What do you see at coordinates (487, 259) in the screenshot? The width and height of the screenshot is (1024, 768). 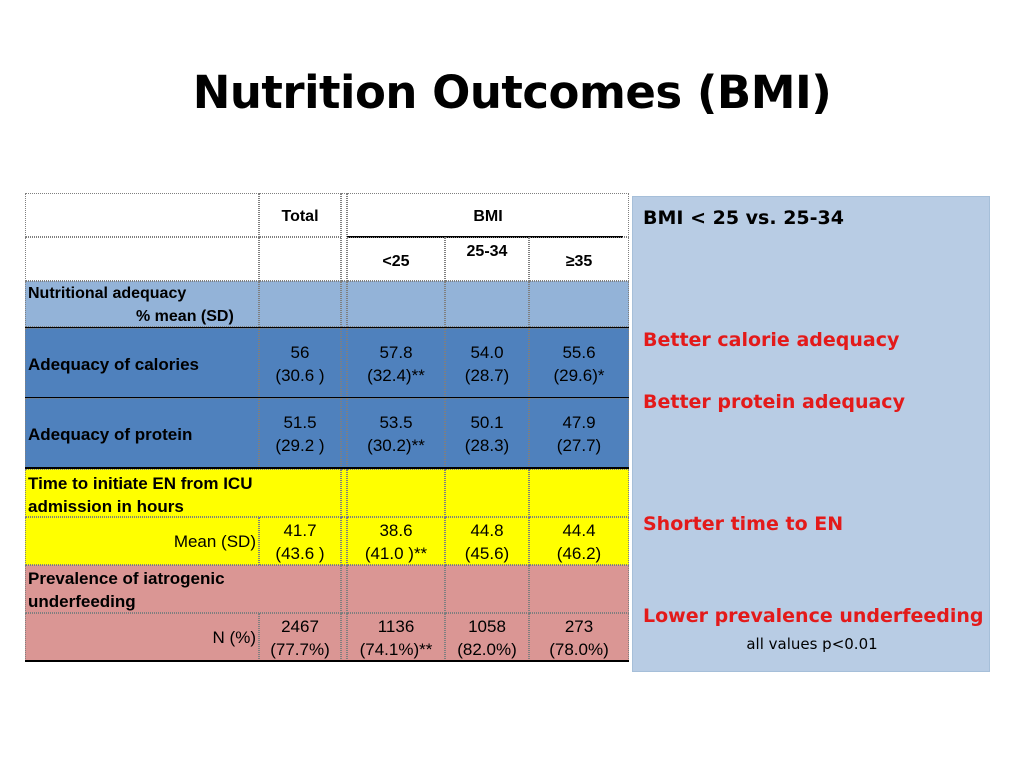 I see `header-bmi-25-34: 25-34` at bounding box center [487, 259].